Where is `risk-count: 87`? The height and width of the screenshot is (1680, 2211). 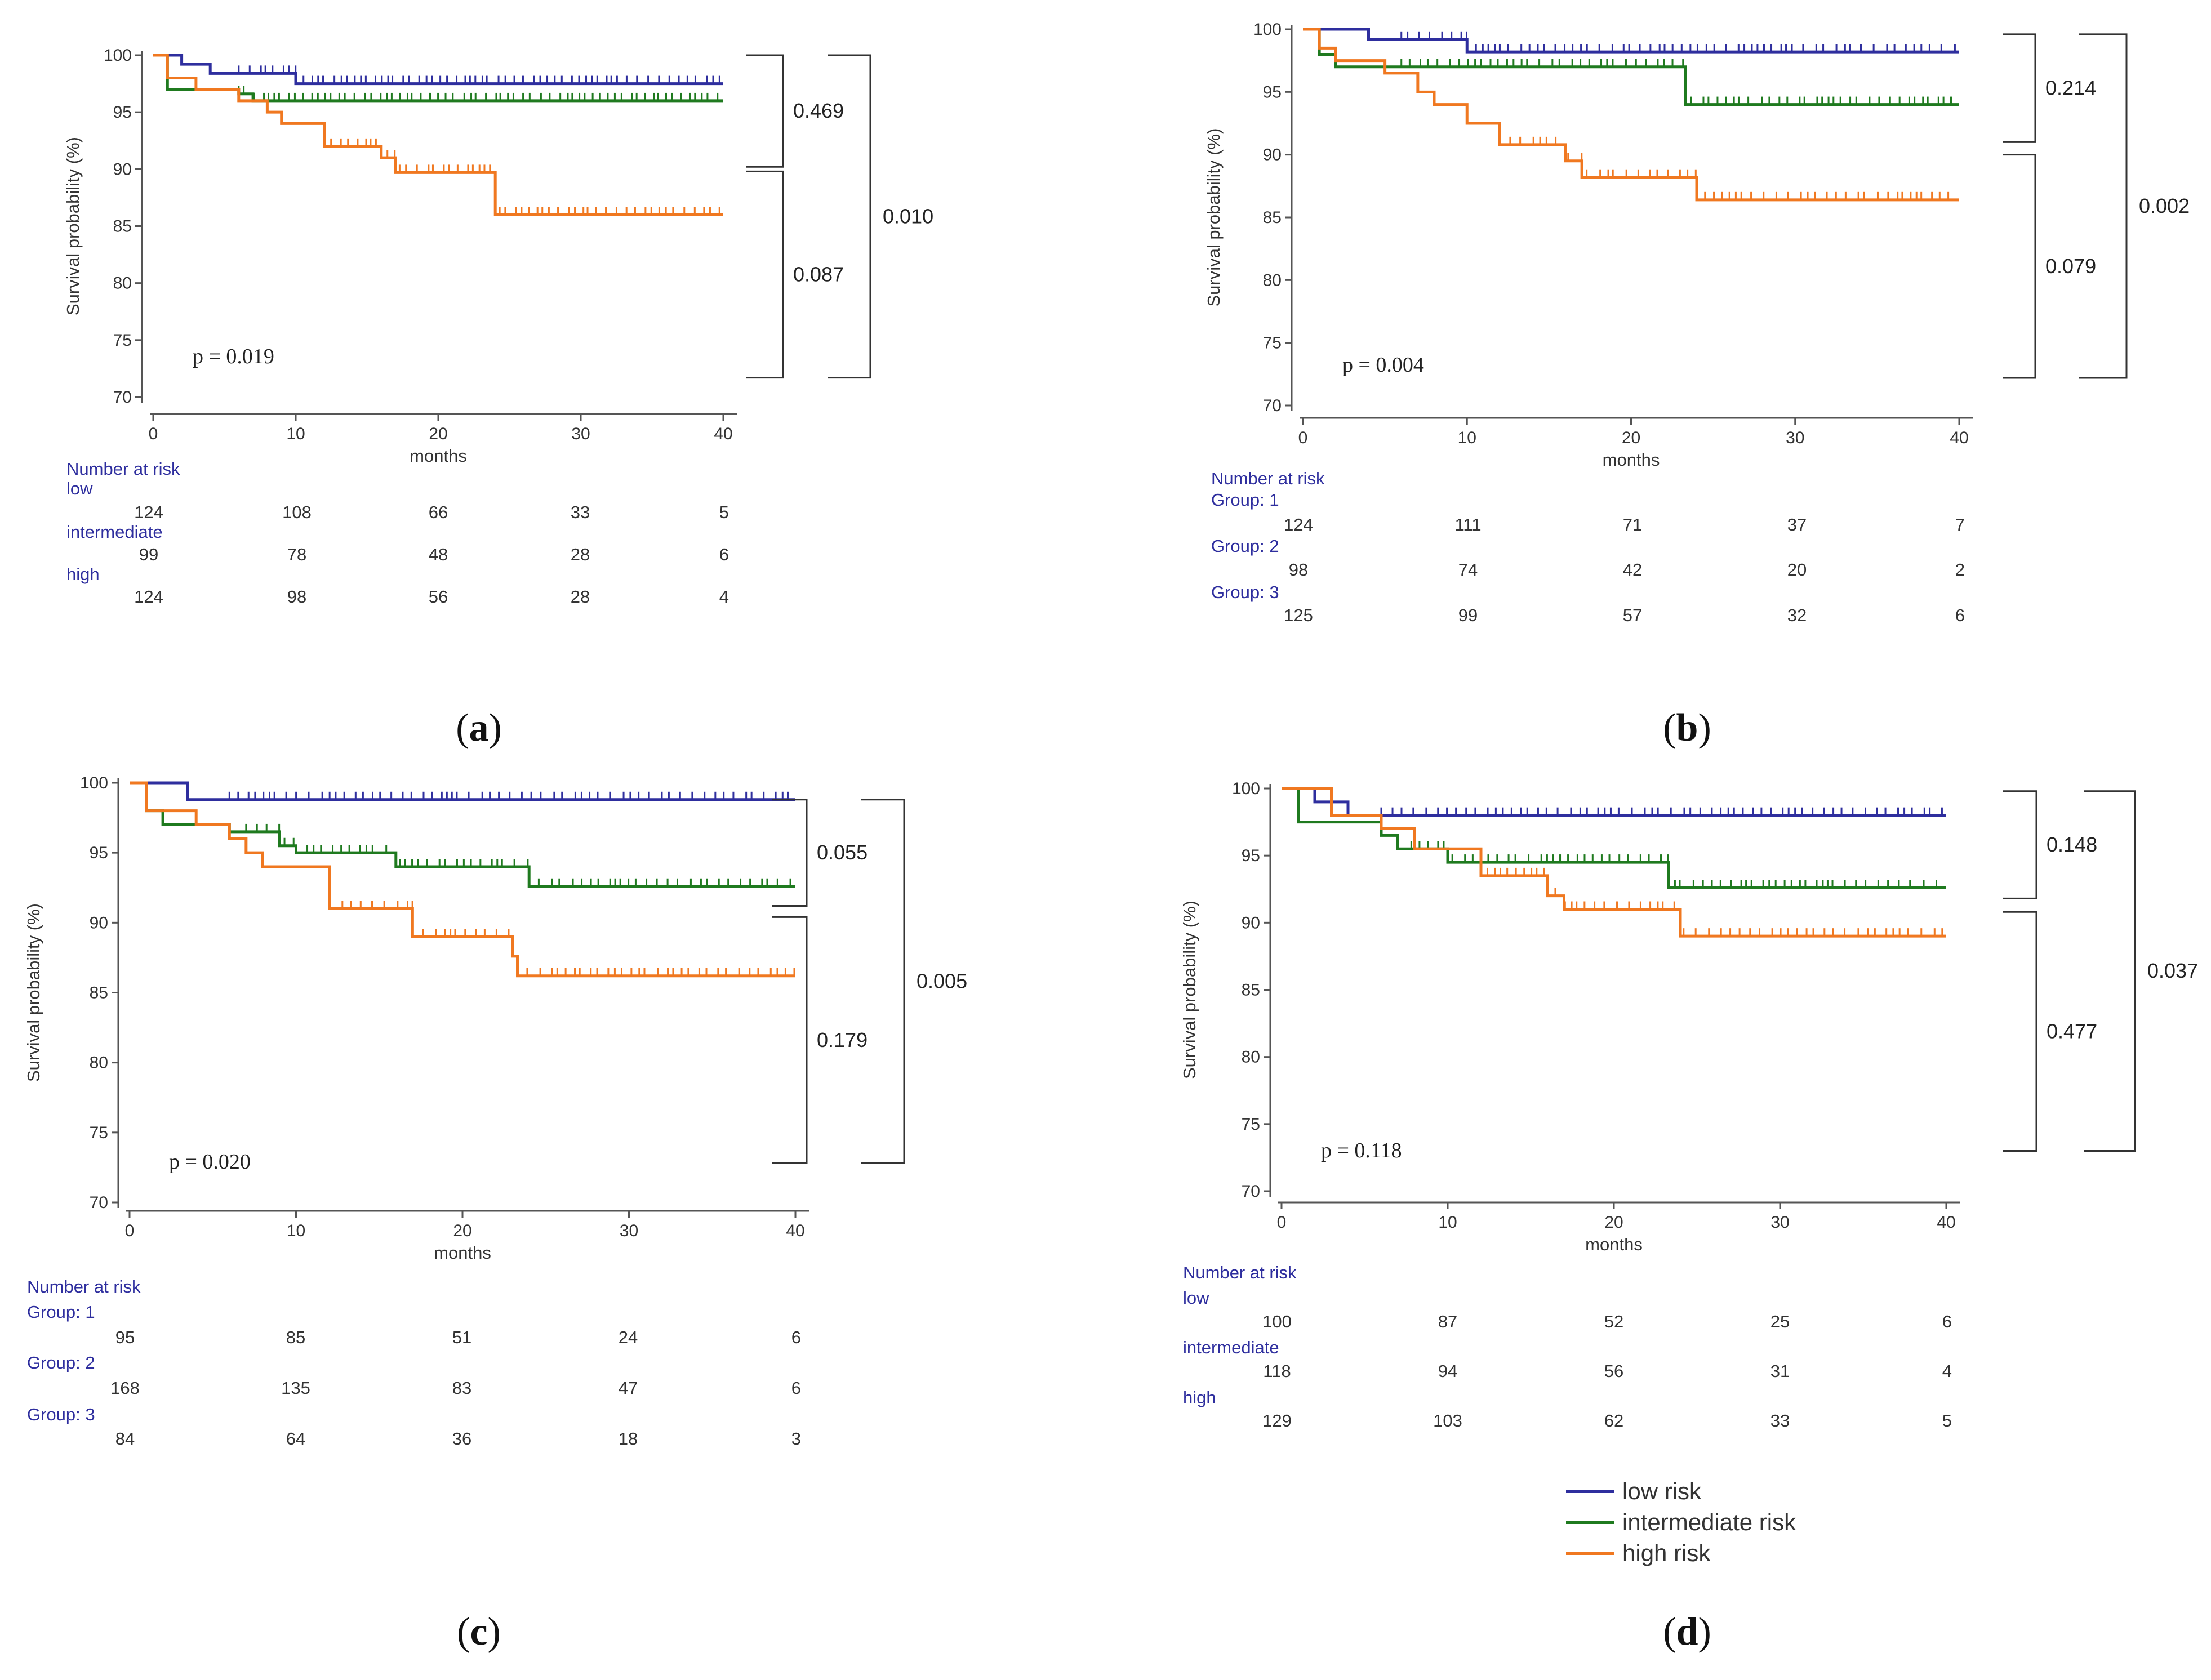 risk-count: 87 is located at coordinates (1447, 1321).